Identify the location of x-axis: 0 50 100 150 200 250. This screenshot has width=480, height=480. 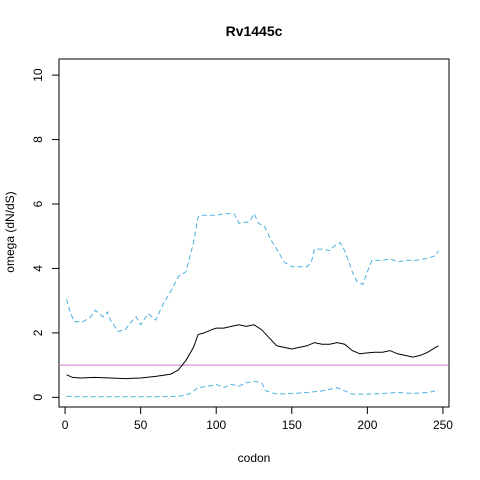
(257, 419).